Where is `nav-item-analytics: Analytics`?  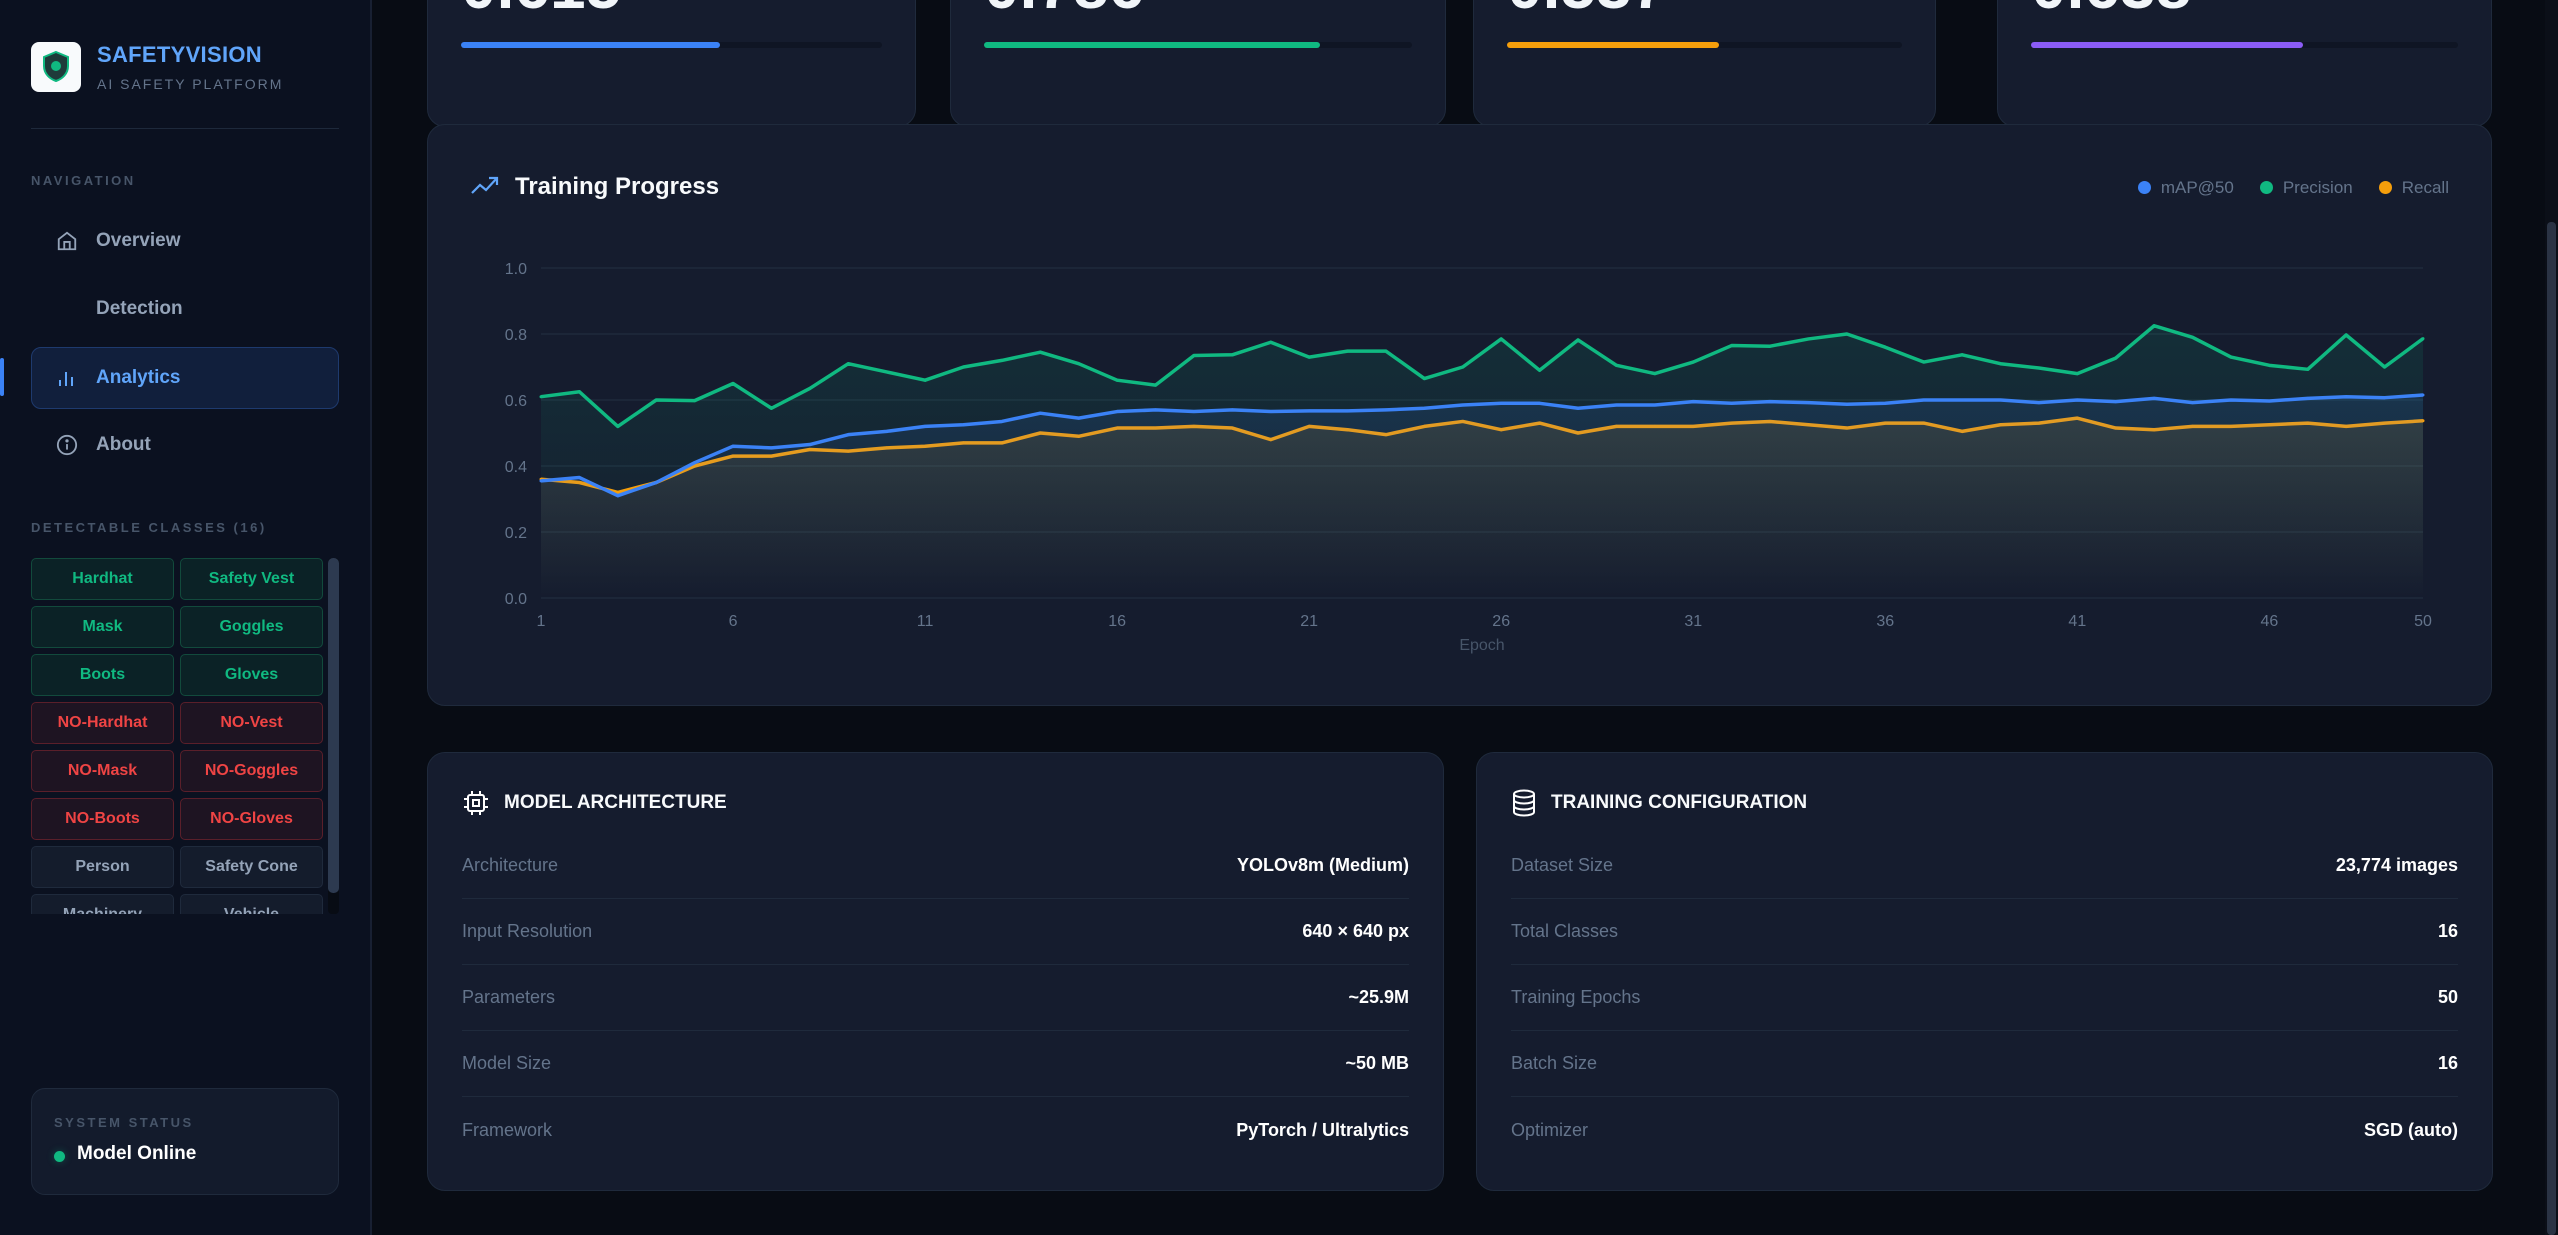
nav-item-analytics: Analytics is located at coordinates (185, 378).